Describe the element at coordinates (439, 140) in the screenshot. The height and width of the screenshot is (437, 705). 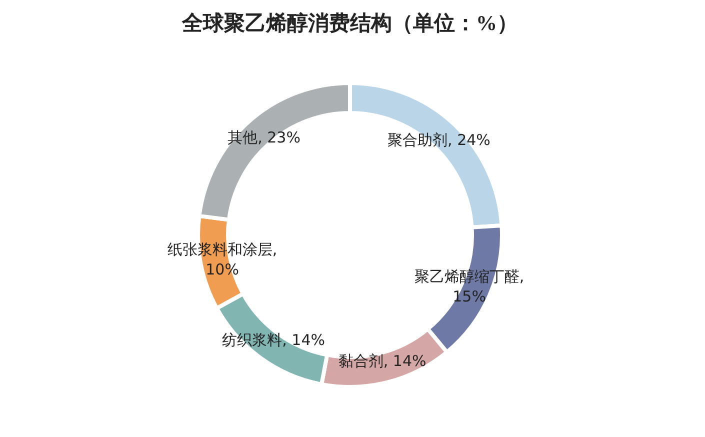
I see `slice-label: 聚合助剂, 24%` at that location.